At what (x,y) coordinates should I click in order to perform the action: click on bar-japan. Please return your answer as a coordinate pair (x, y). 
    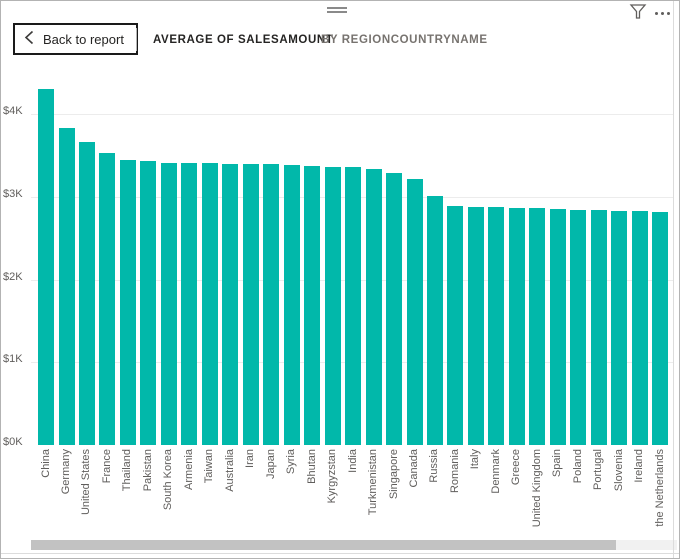
    Looking at the image, I should click on (271, 304).